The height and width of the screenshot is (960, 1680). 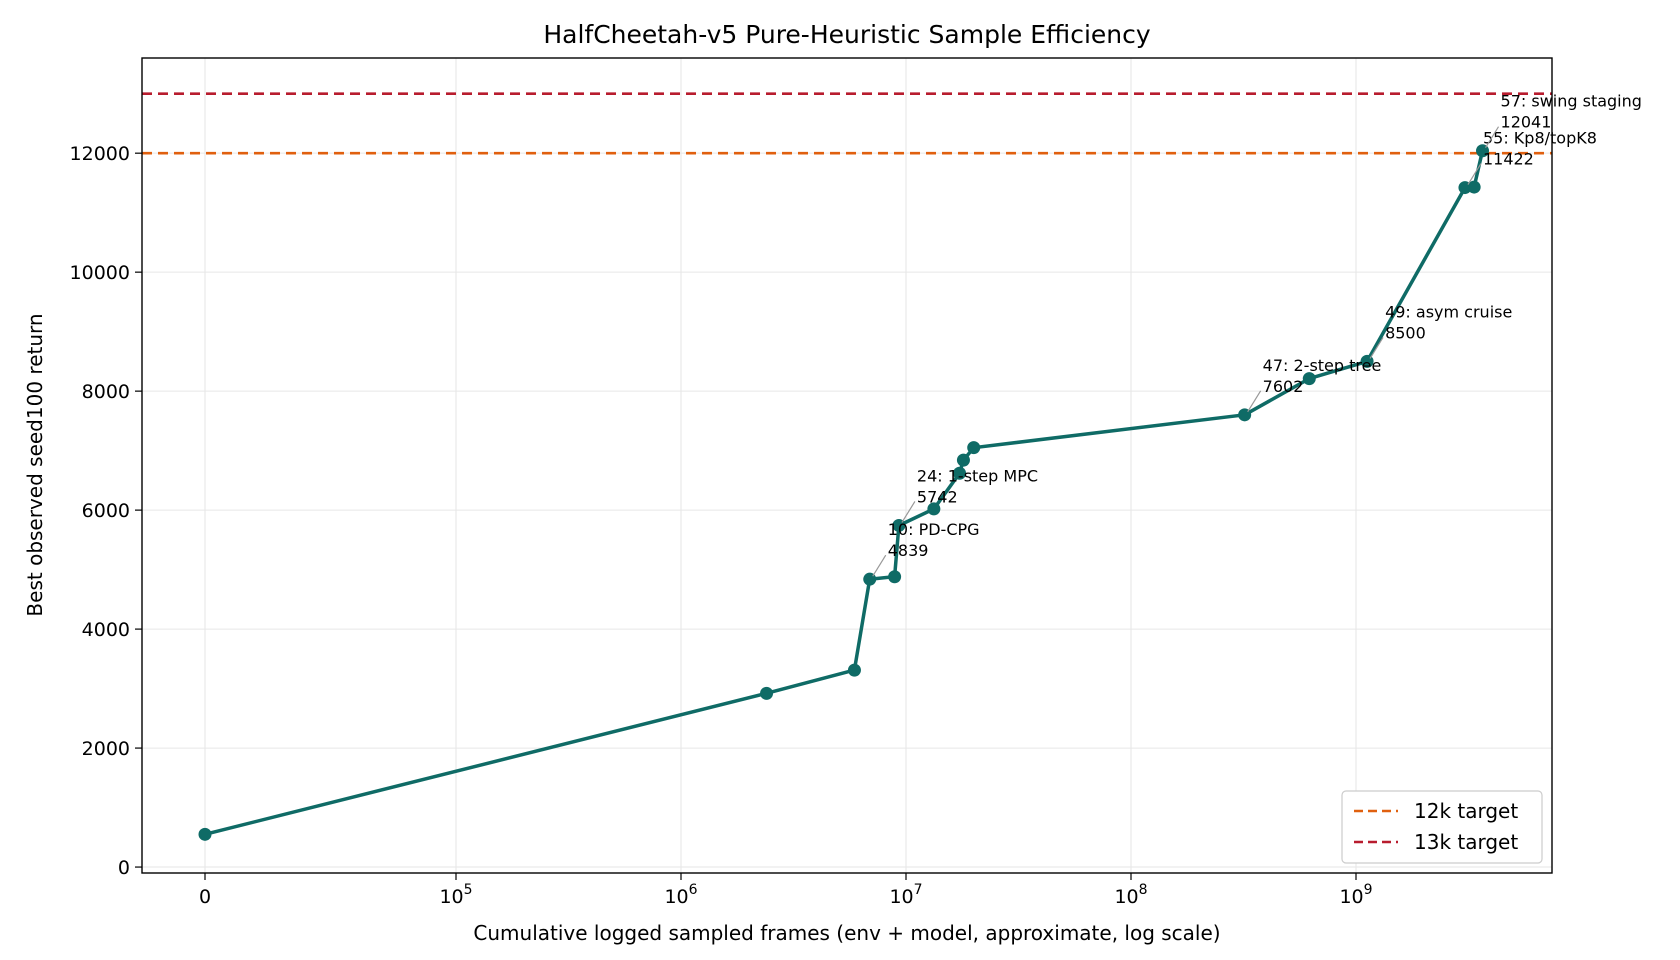 I want to click on annotation-label: 10: PD-CPG, so click(x=934, y=529).